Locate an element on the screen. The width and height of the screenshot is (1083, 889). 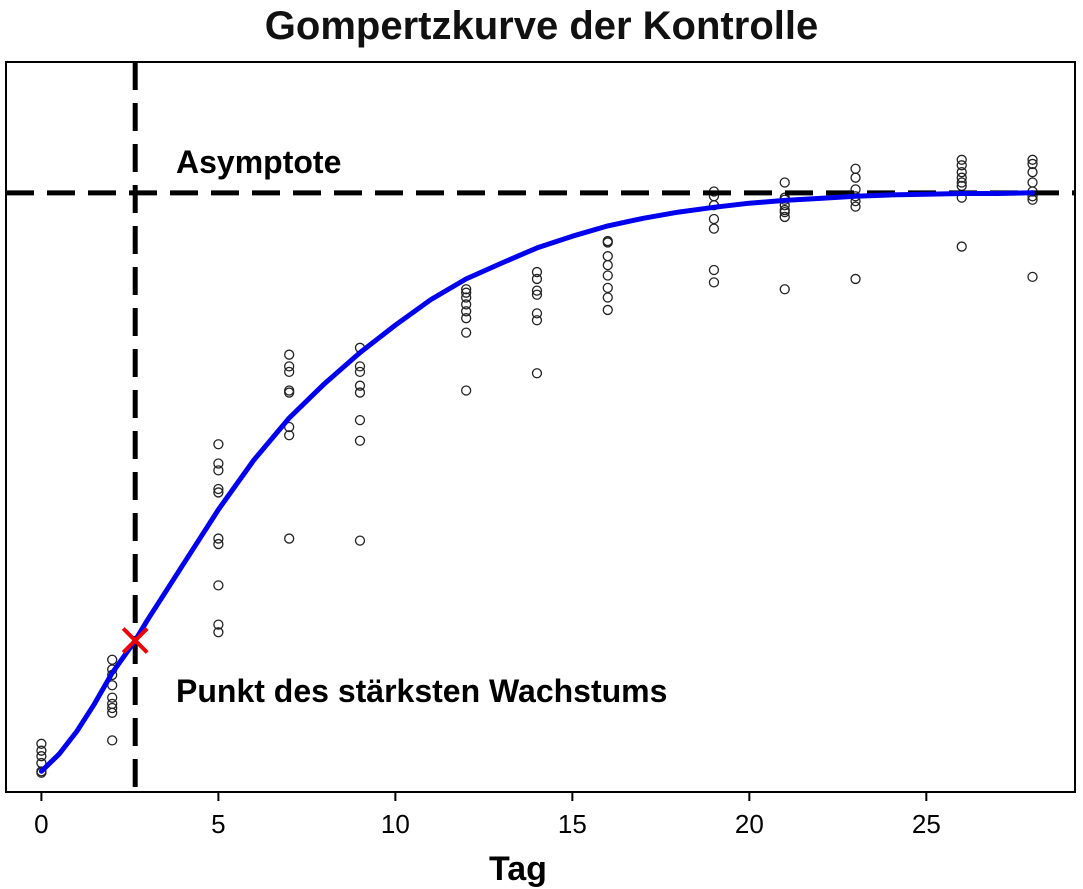
x-tick-label: 25 is located at coordinates (926, 824).